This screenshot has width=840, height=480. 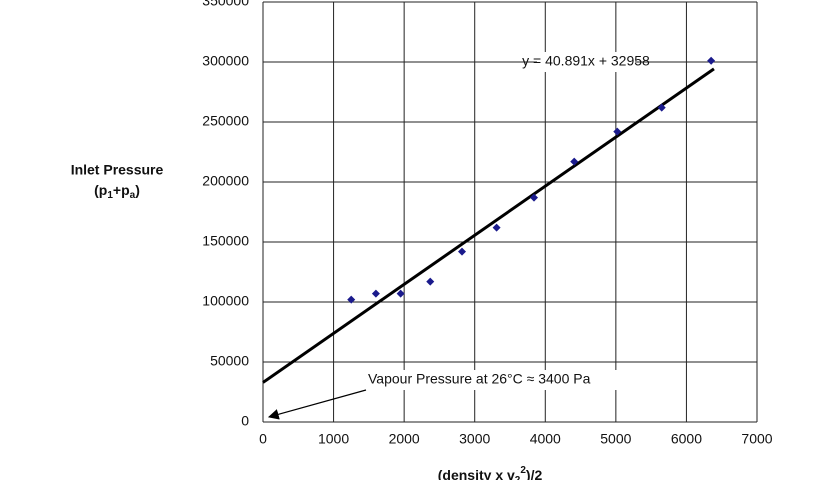 What do you see at coordinates (756, 439) in the screenshot?
I see `x-tick-label: 7000` at bounding box center [756, 439].